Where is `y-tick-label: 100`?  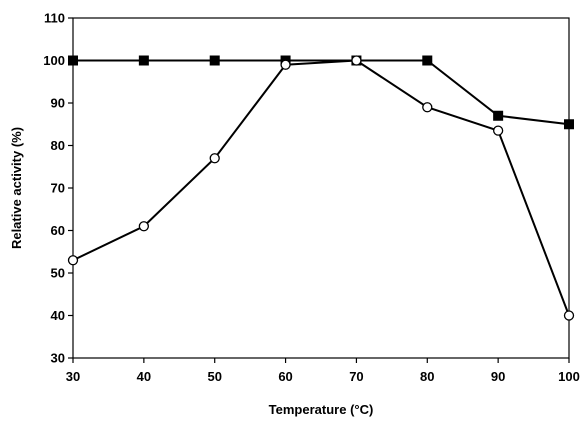
y-tick-label: 100 is located at coordinates (54, 60).